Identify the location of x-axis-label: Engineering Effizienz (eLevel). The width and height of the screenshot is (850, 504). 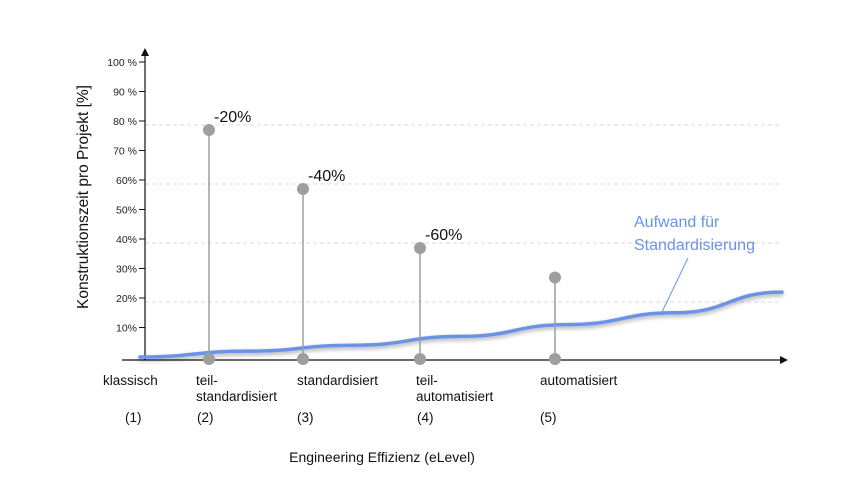
(382, 457).